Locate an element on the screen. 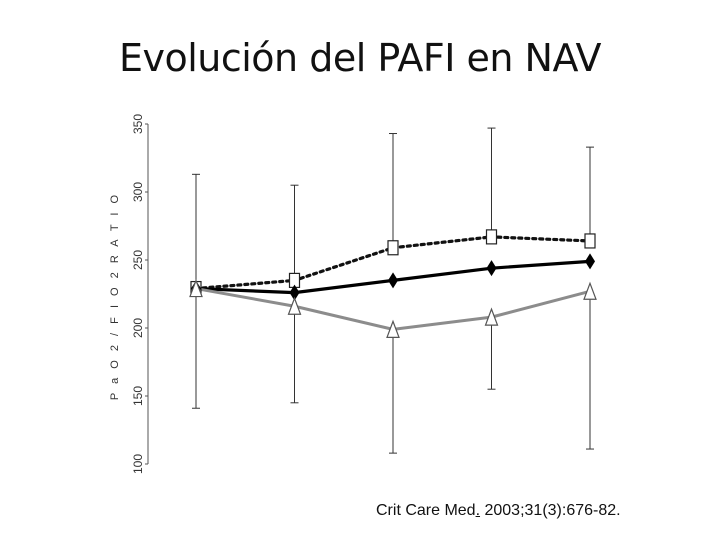  citation-reference: 2003;31(3):676-82. is located at coordinates (550, 510).